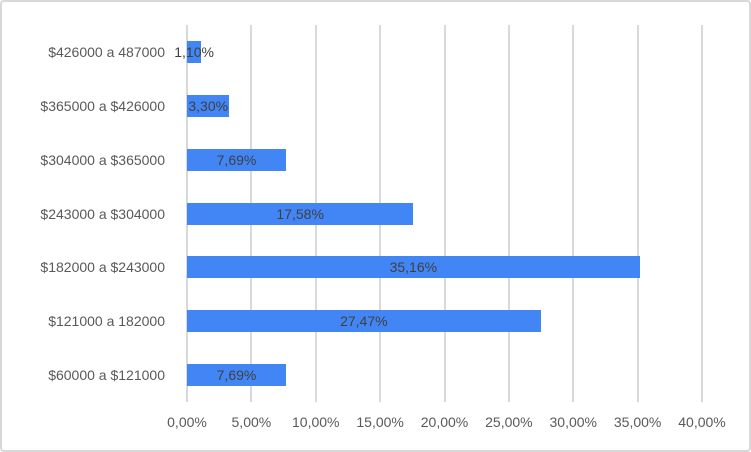 This screenshot has width=751, height=452. What do you see at coordinates (251, 422) in the screenshot?
I see `x-axis-tick-label: 5,00%` at bounding box center [251, 422].